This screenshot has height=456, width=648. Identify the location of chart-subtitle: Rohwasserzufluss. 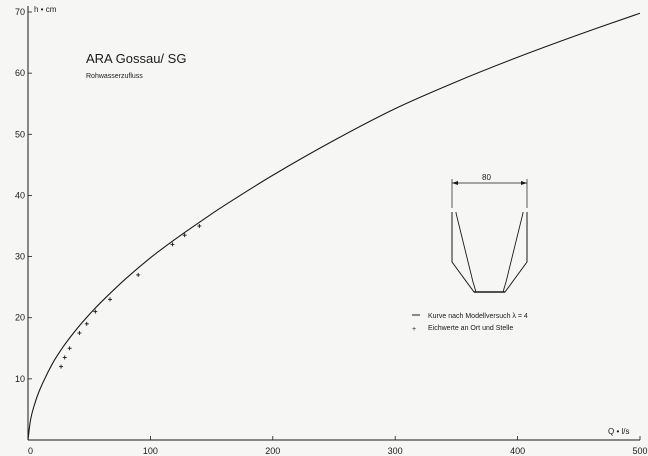
(114, 76).